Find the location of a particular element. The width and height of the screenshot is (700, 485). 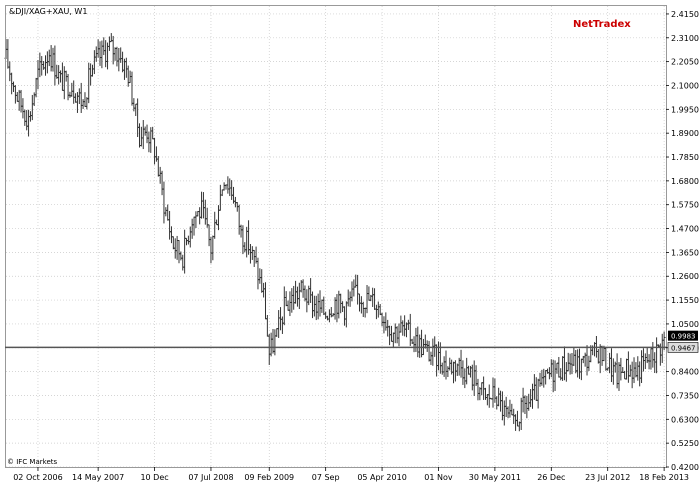

x-tick-label: 14 May 2007 is located at coordinates (98, 477).